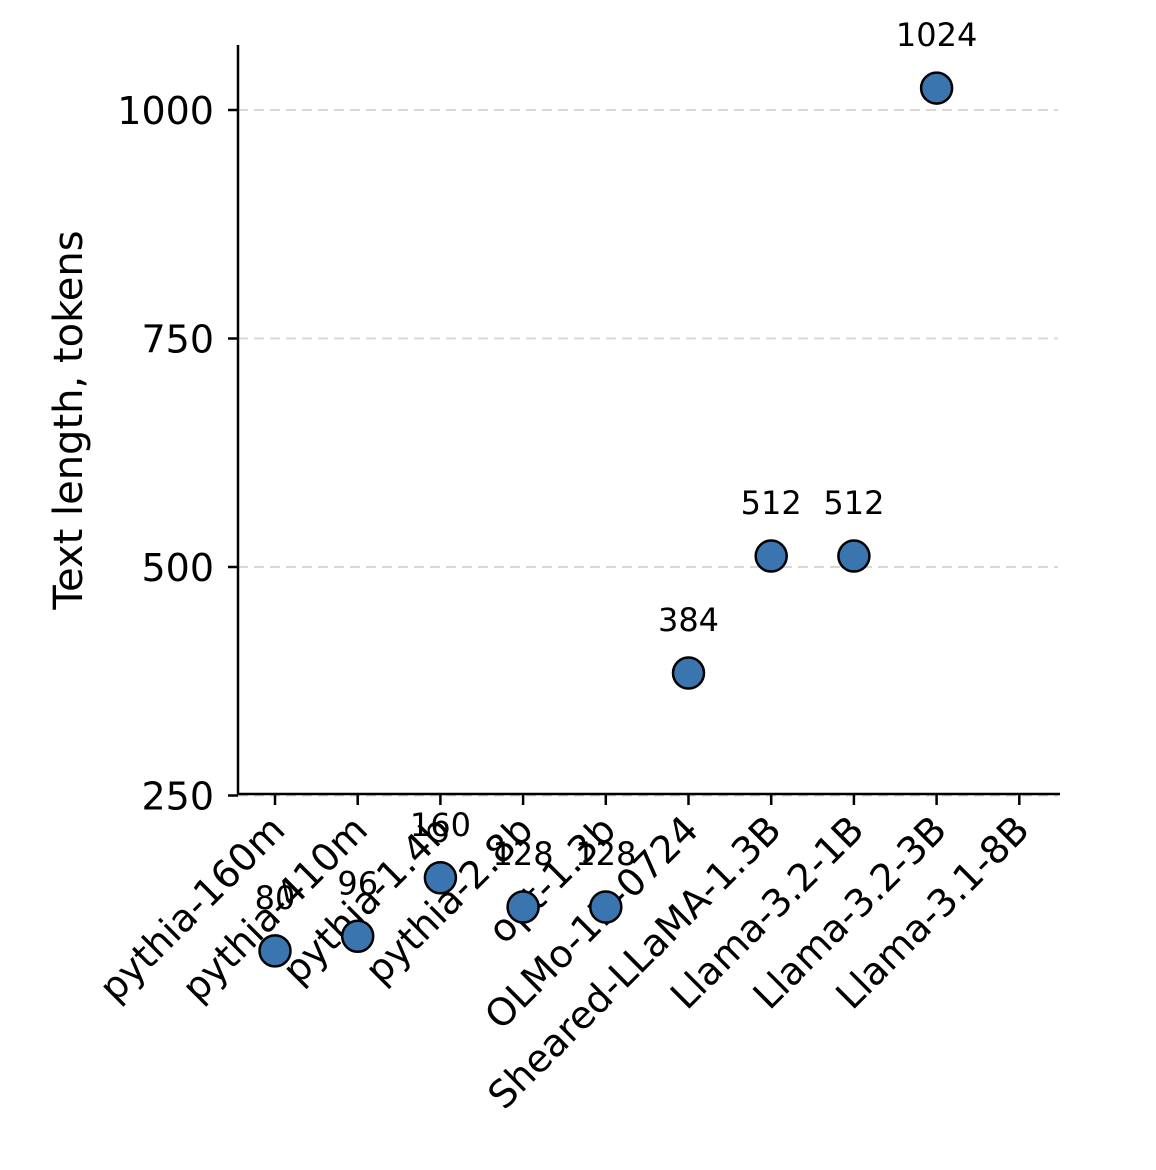  What do you see at coordinates (275, 898) in the screenshot?
I see `data-value-label: 80` at bounding box center [275, 898].